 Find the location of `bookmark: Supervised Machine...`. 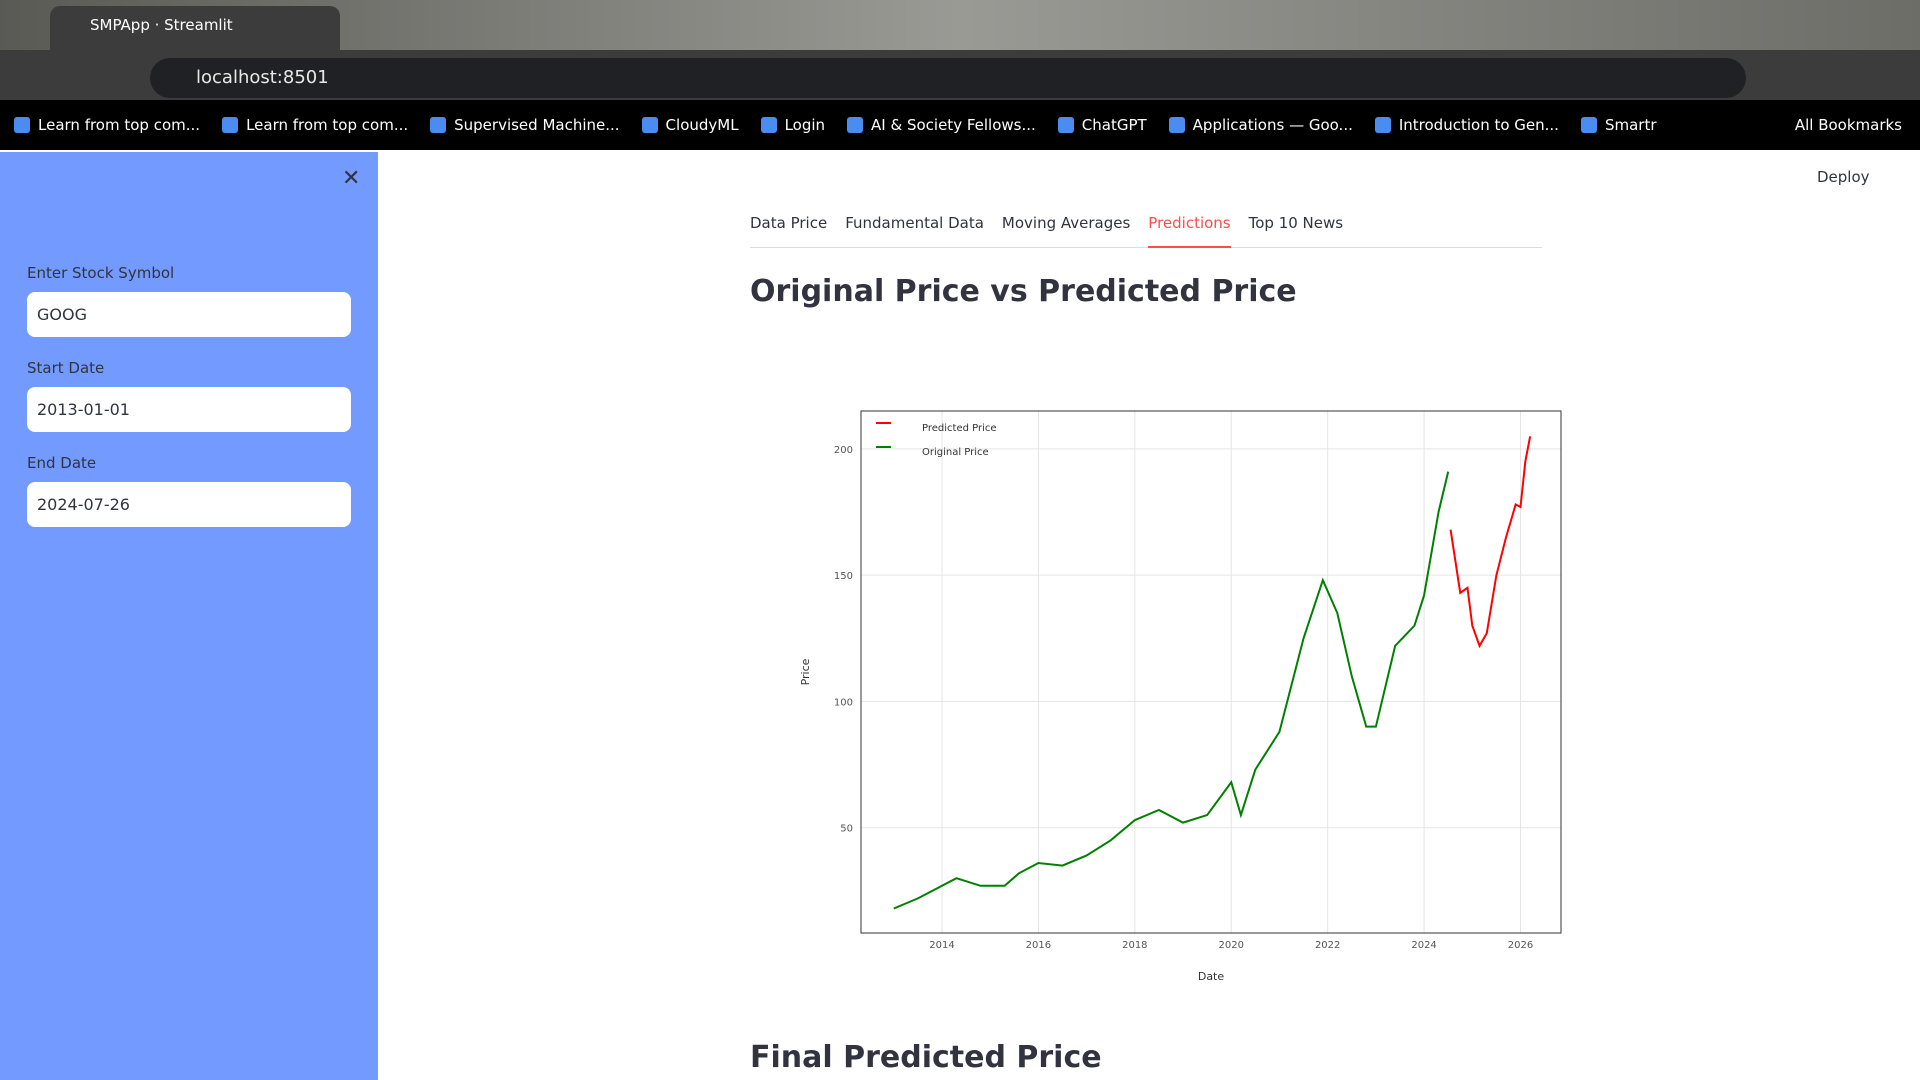

bookmark: Supervised Machine... is located at coordinates (524, 125).